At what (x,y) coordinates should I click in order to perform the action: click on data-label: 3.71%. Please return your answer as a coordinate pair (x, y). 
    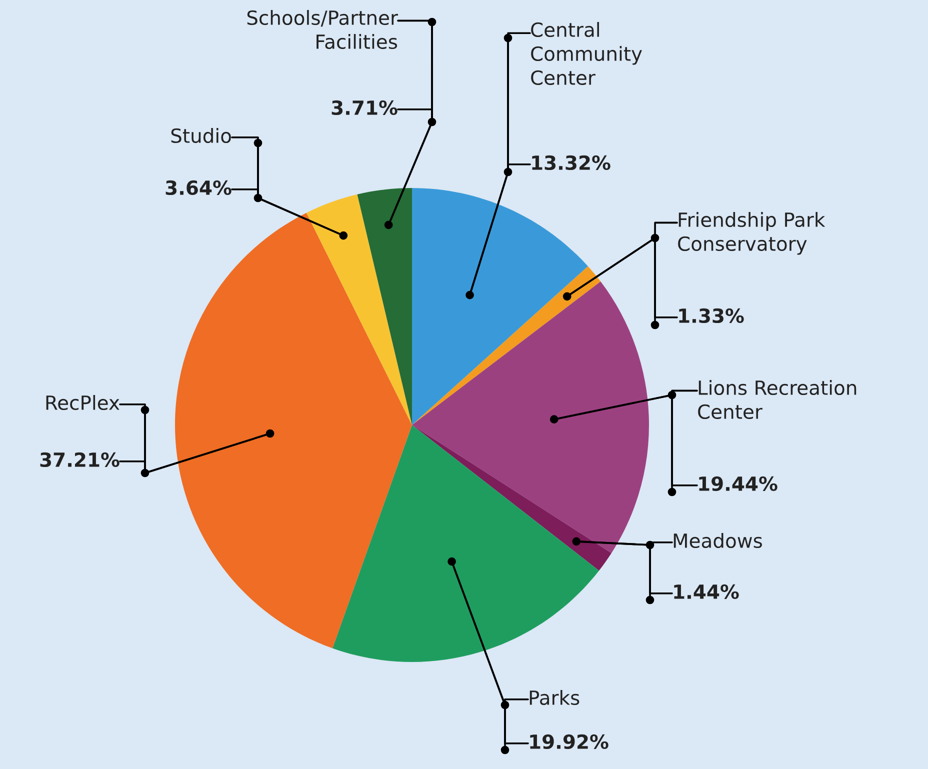
    Looking at the image, I should click on (365, 108).